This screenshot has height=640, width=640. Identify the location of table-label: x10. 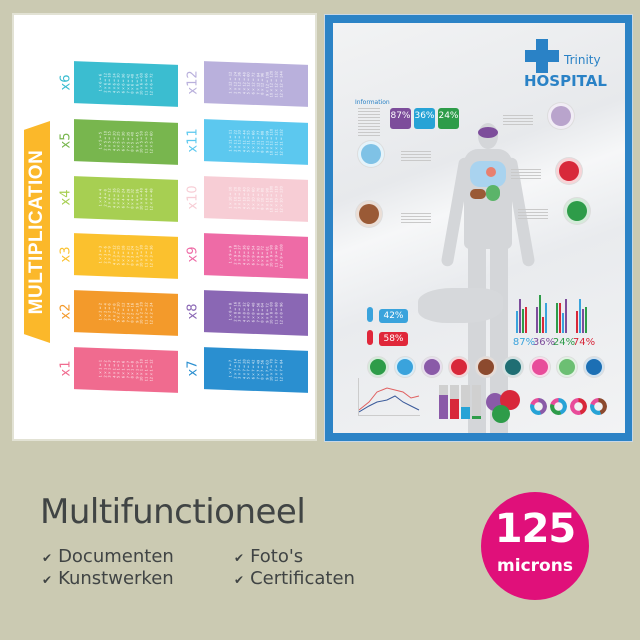
(193, 197).